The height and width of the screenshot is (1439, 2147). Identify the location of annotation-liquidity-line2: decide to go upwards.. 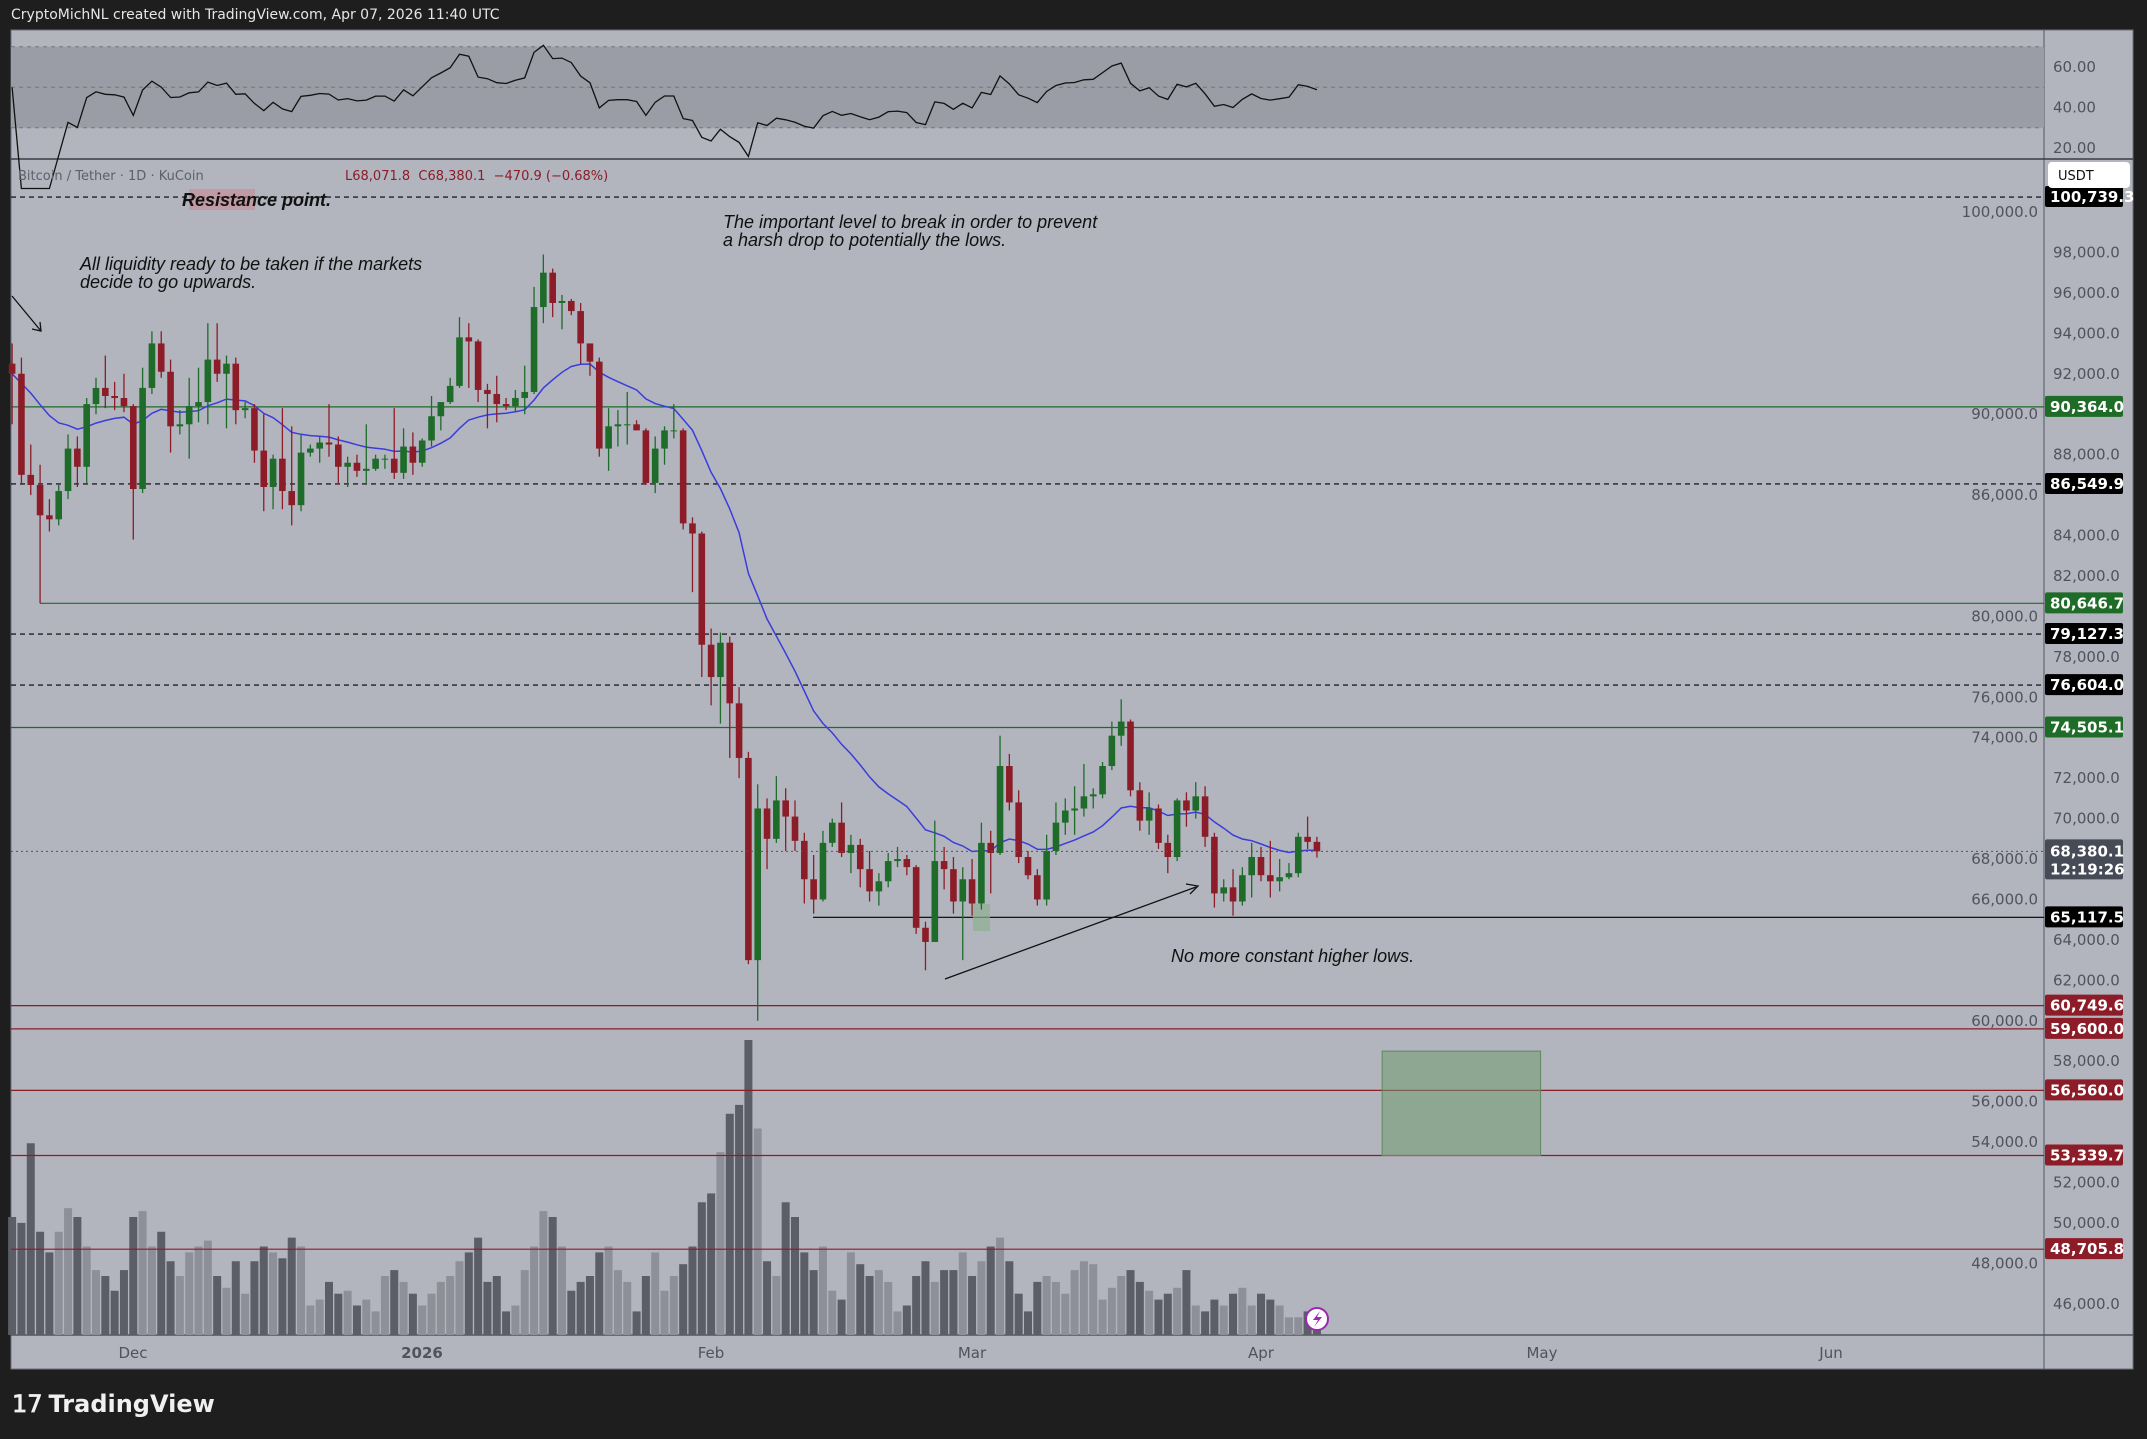
(168, 282).